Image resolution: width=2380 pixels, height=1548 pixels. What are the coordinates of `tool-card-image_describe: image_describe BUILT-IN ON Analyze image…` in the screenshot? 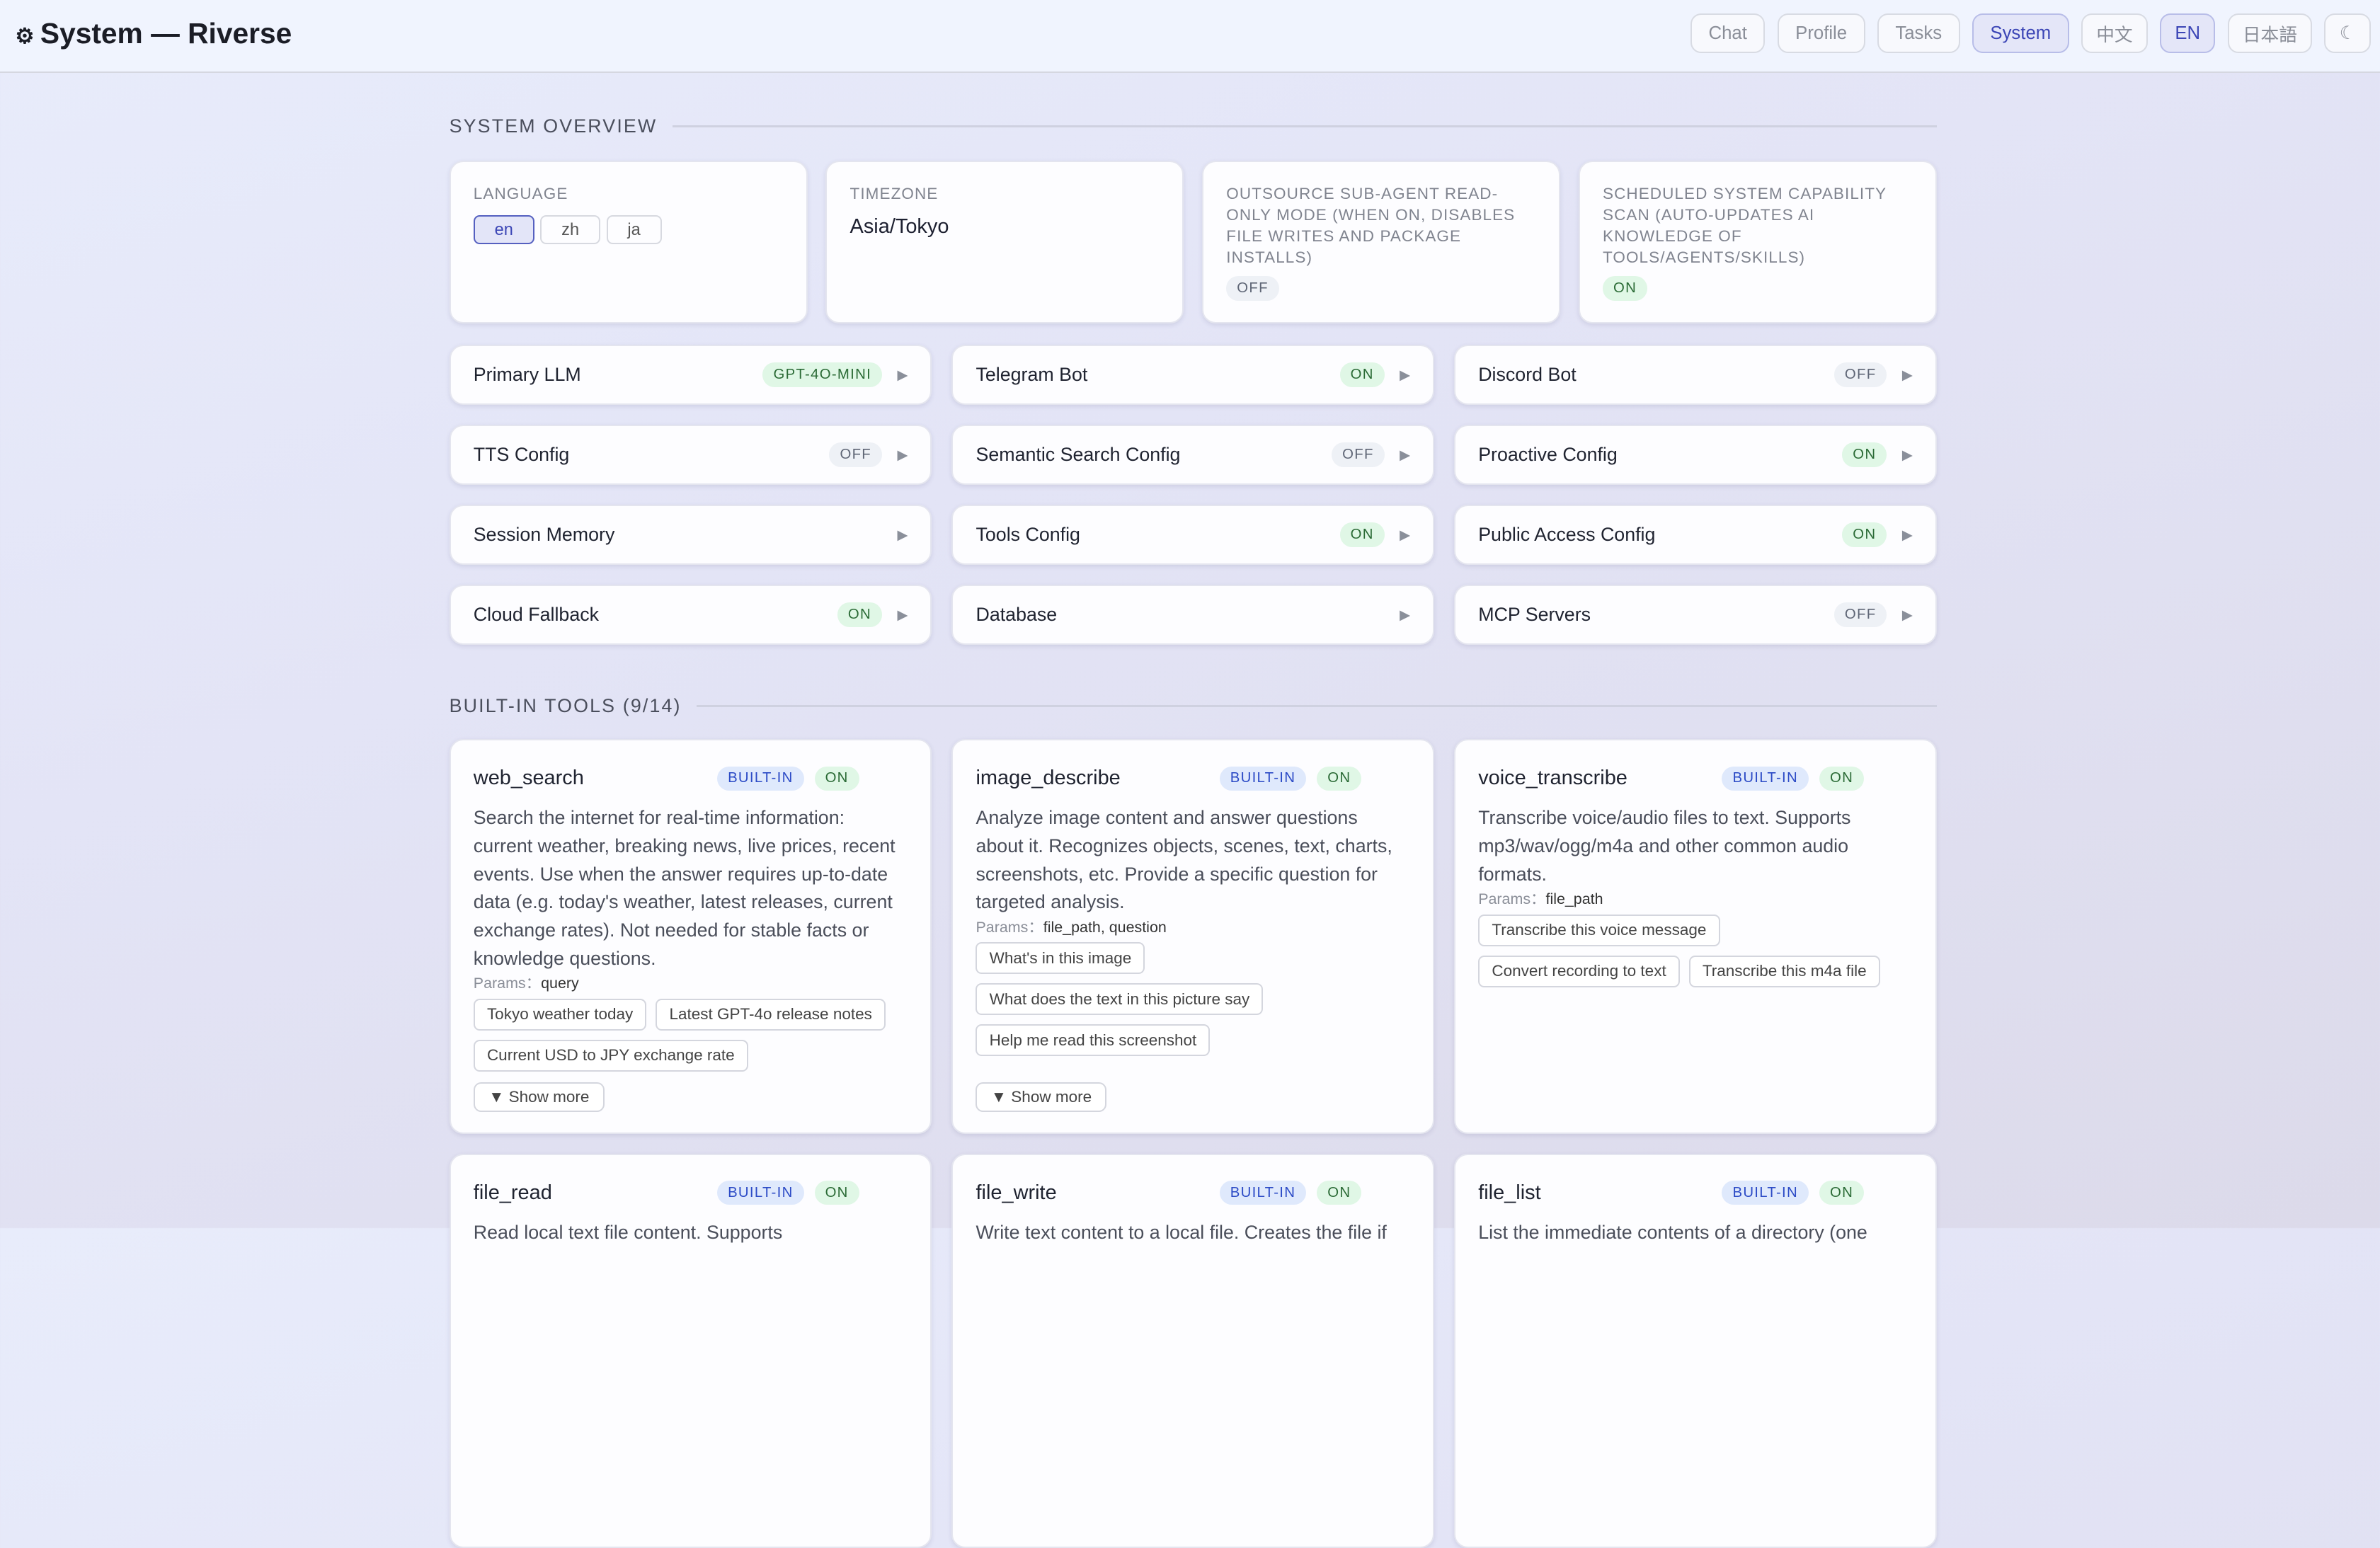 It's located at (1193, 936).